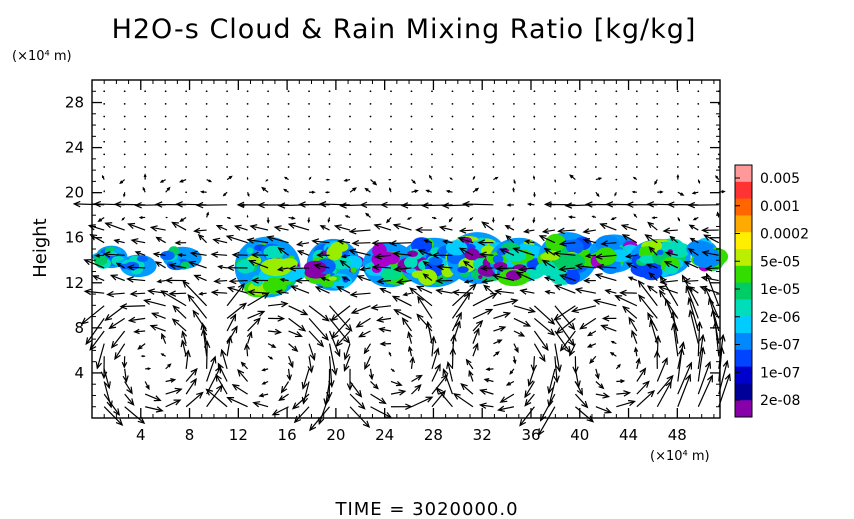 Image resolution: width=854 pixels, height=519 pixels. What do you see at coordinates (677, 435) in the screenshot?
I see `x-tick-label: 48` at bounding box center [677, 435].